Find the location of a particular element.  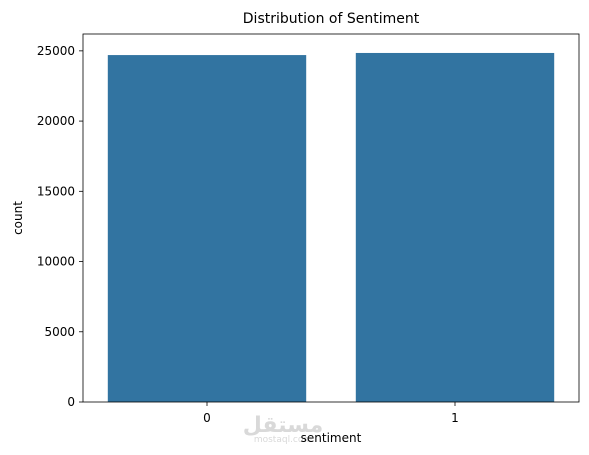

x-tick-label-0: 0 is located at coordinates (207, 418).